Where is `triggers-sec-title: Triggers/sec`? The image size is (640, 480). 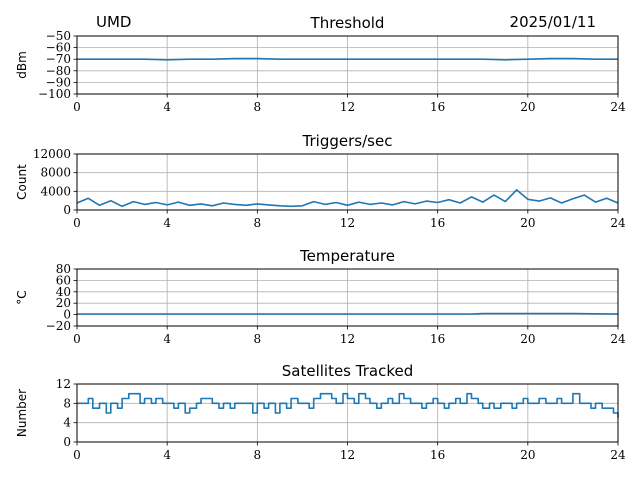 triggers-sec-title: Triggers/sec is located at coordinates (347, 141).